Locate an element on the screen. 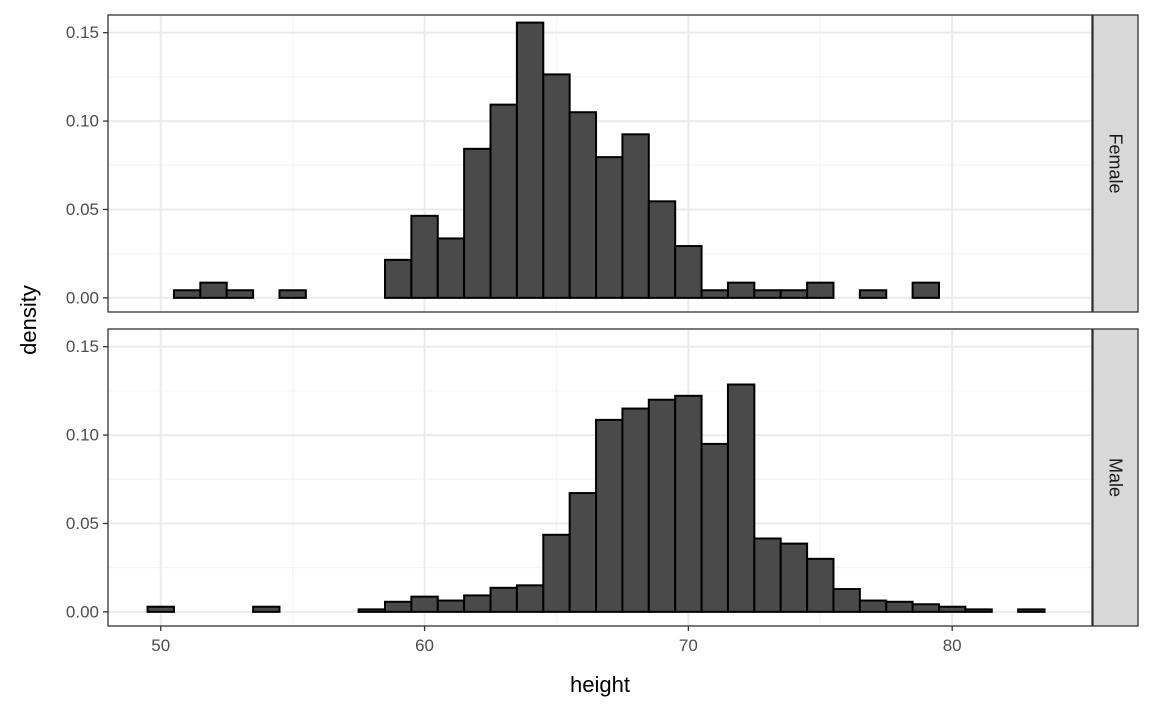 The height and width of the screenshot is (711, 1152). x-tick-label: 50 is located at coordinates (160, 645).